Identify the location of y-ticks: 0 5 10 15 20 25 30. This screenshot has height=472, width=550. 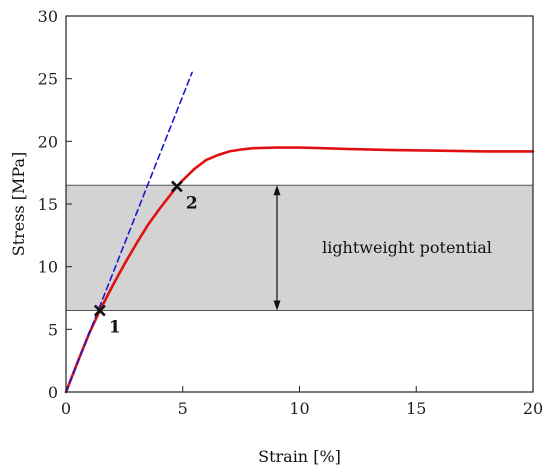
(55, 204).